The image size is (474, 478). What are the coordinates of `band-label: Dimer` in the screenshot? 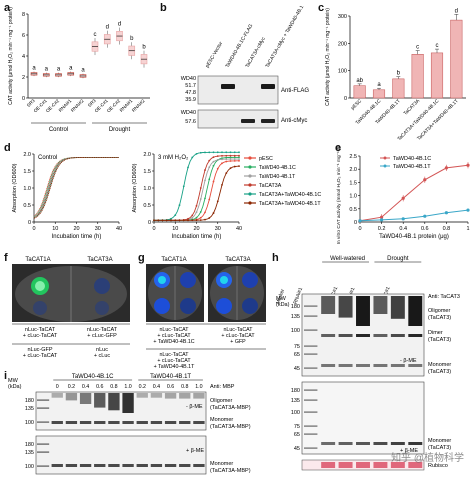 It's located at (435, 333).